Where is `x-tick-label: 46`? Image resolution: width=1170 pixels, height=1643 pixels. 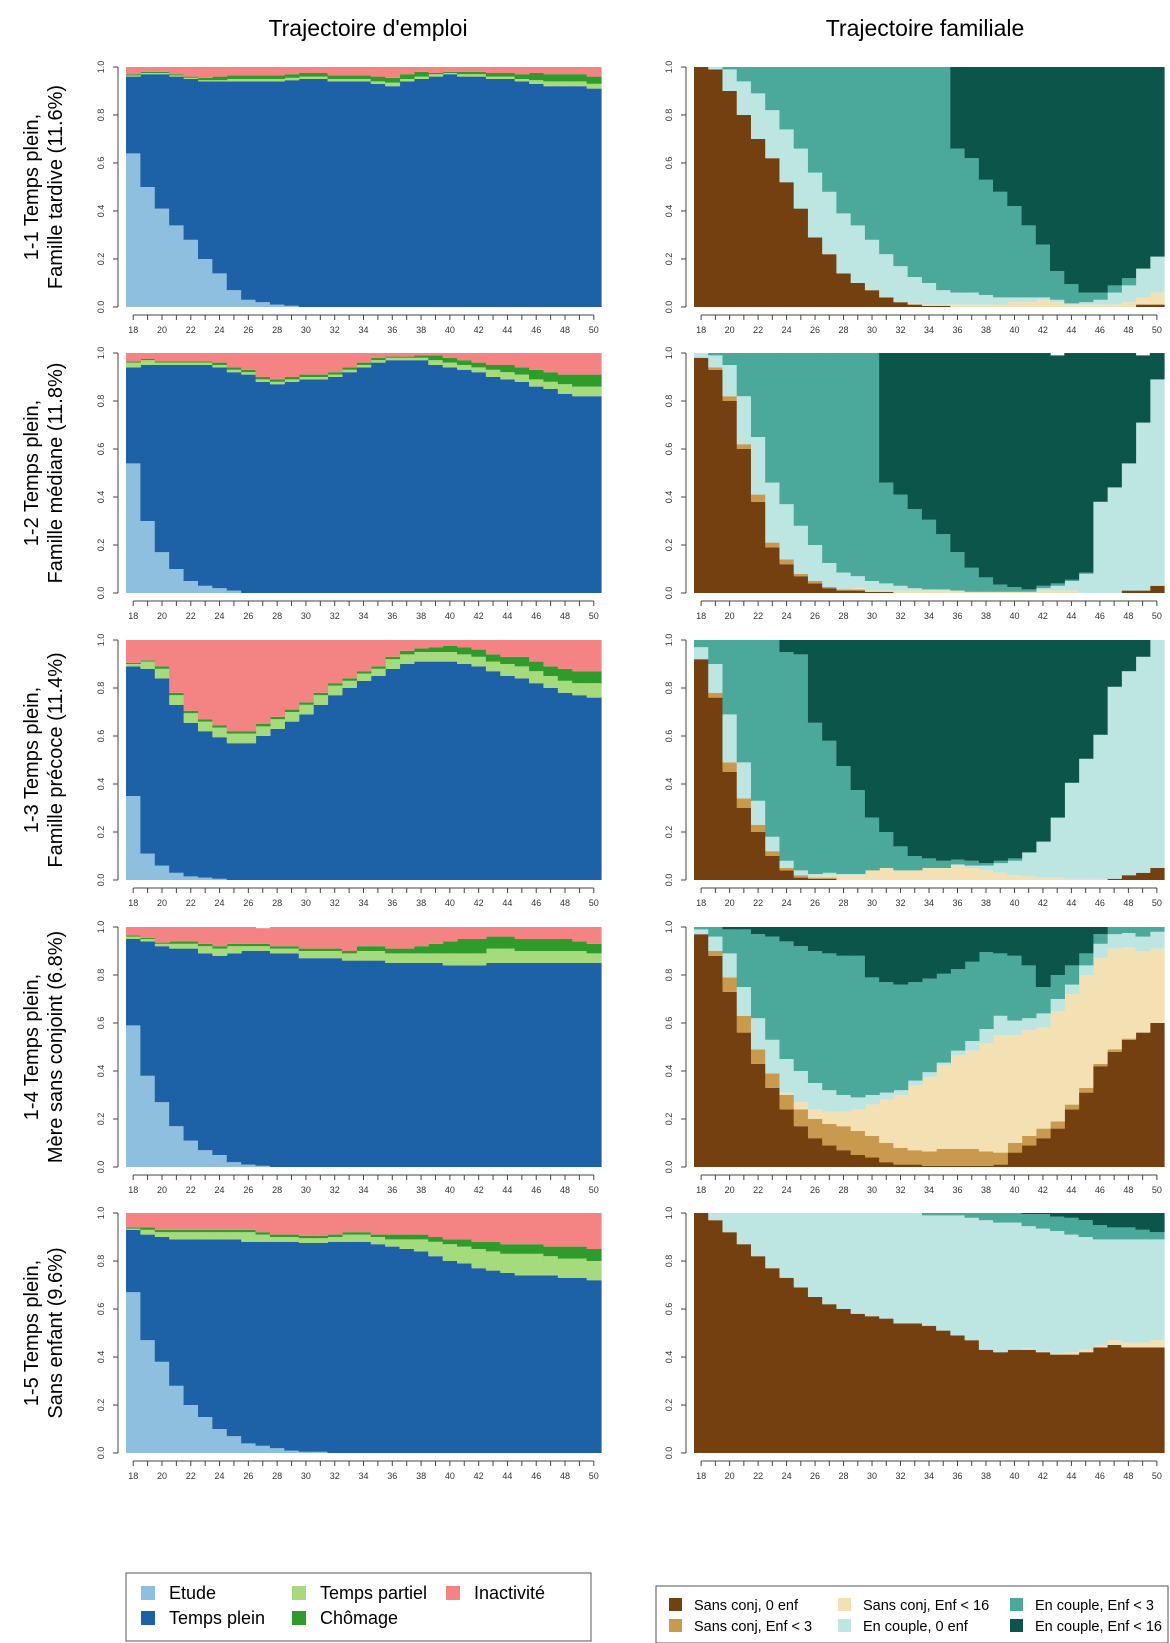
x-tick-label: 46 is located at coordinates (536, 616).